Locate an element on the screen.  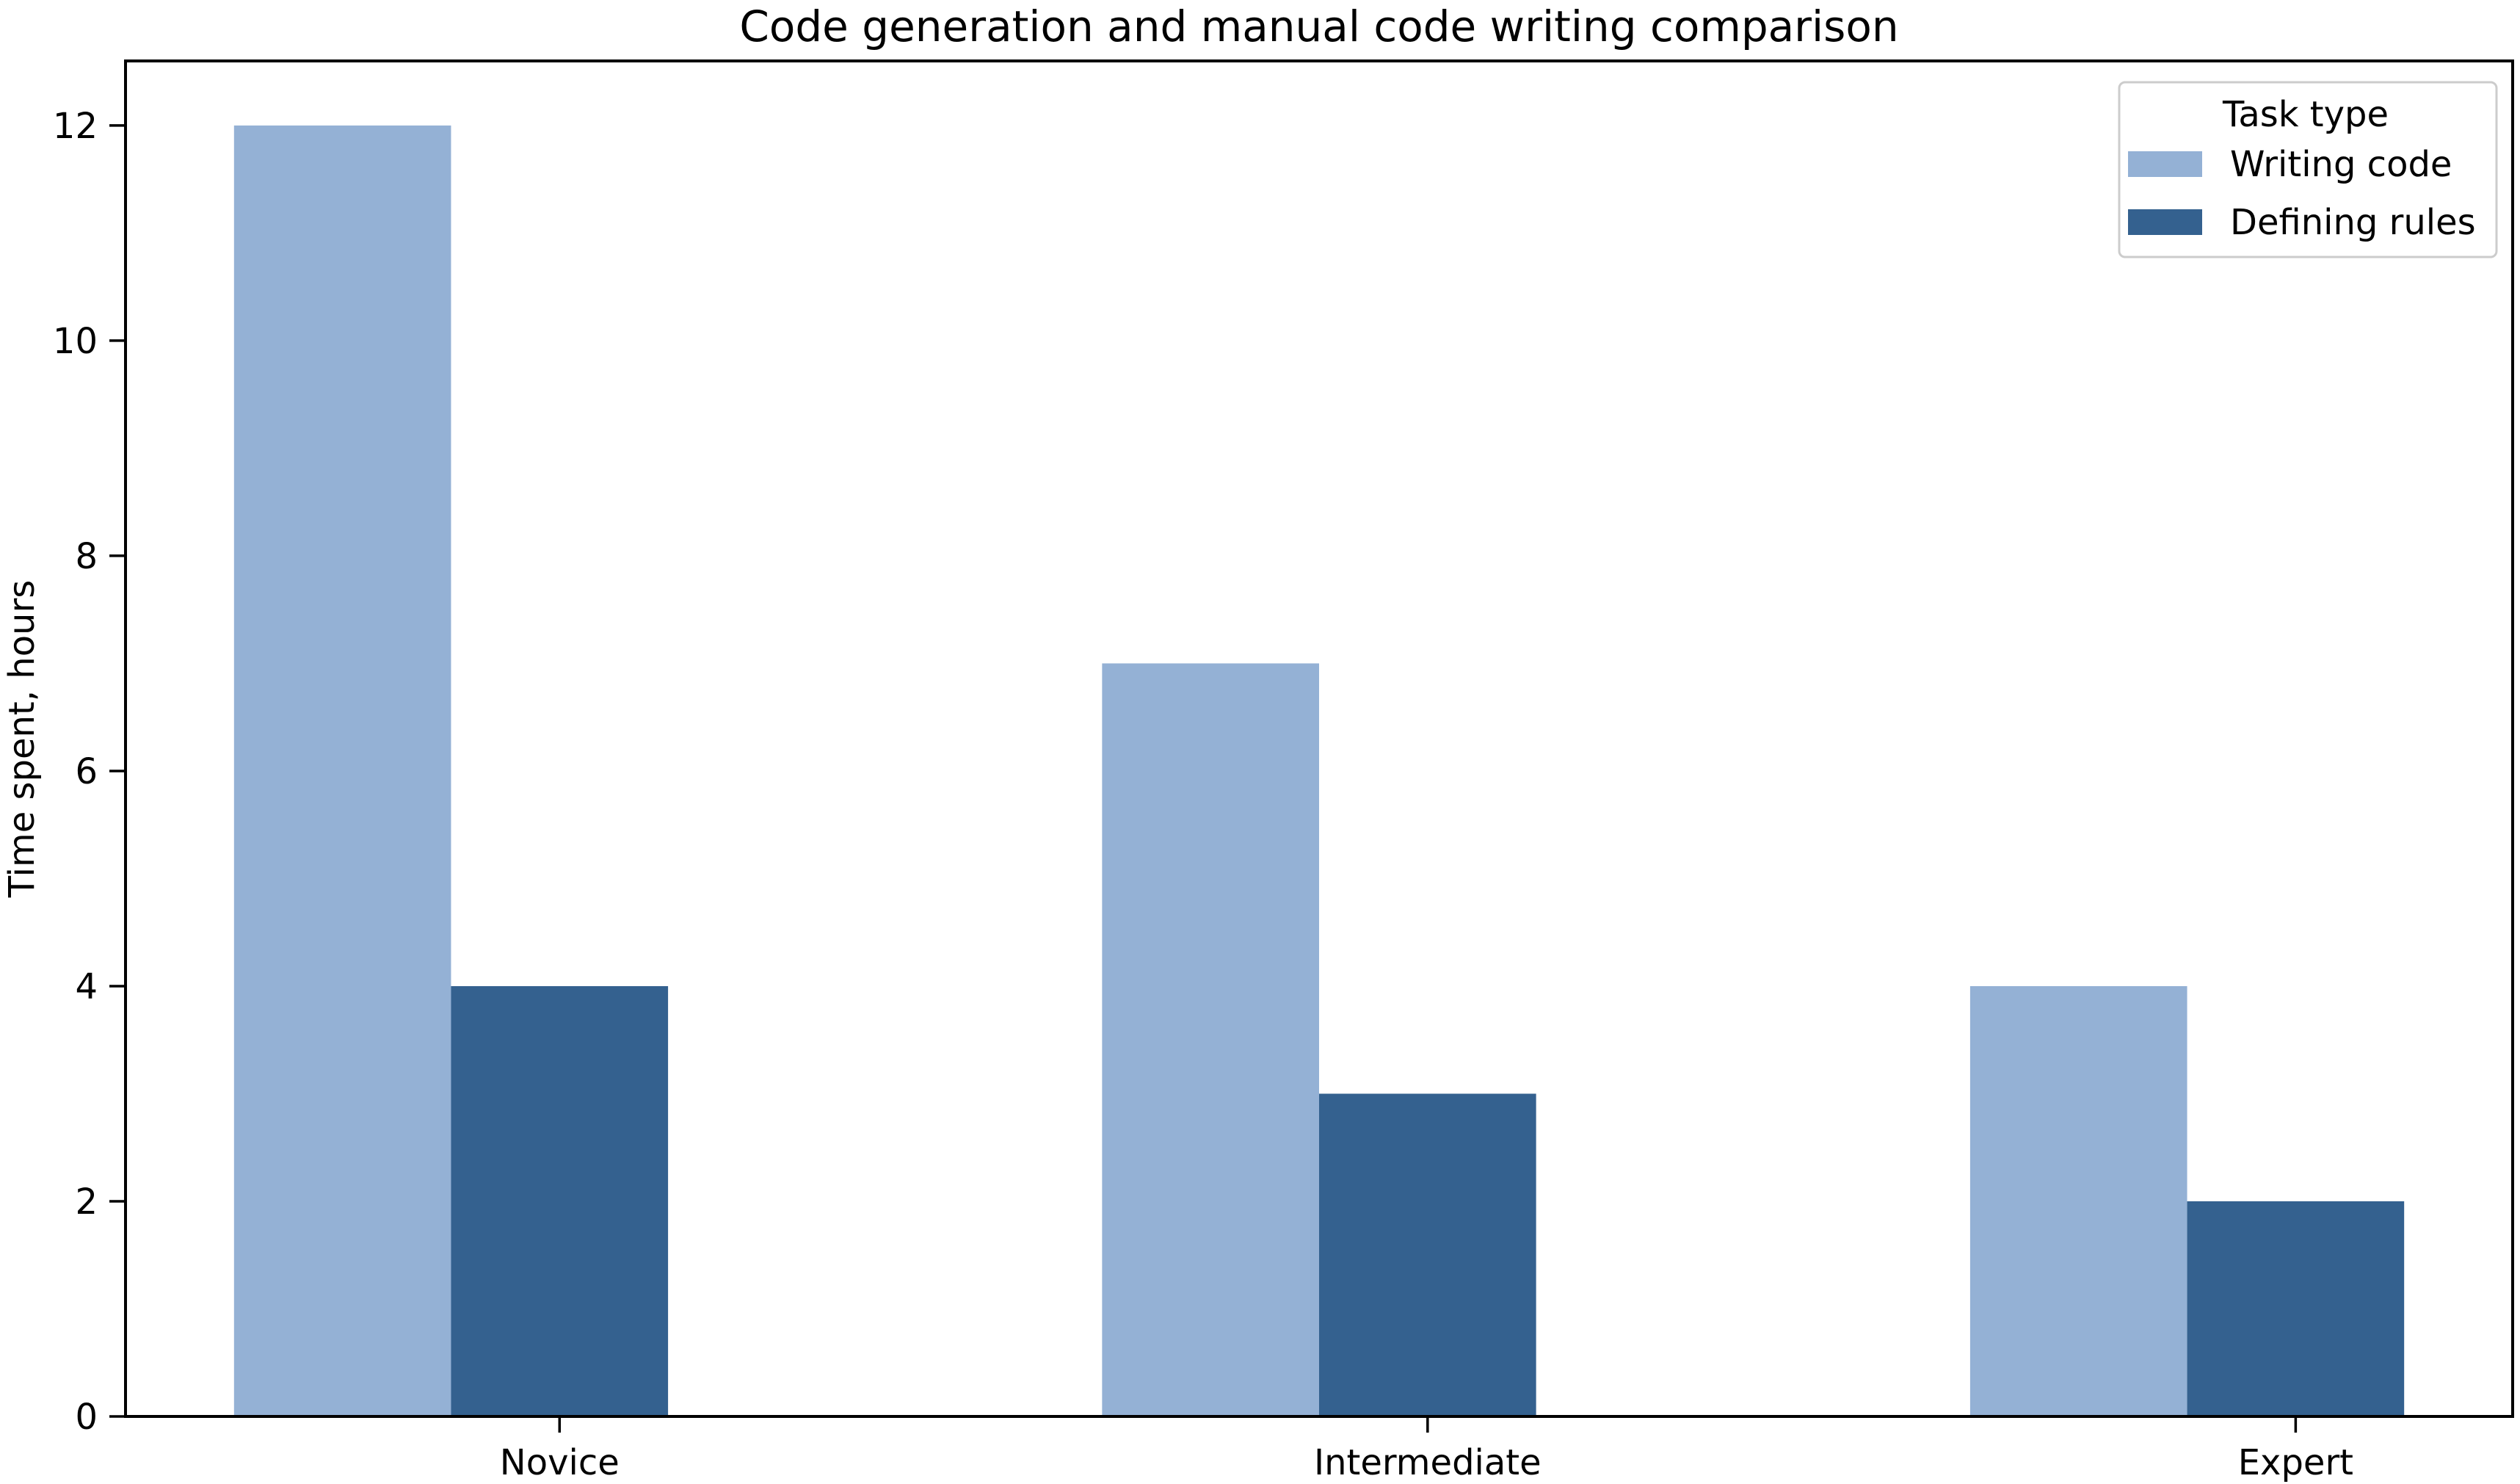
legend-swatch-writing-code is located at coordinates (2165, 164).